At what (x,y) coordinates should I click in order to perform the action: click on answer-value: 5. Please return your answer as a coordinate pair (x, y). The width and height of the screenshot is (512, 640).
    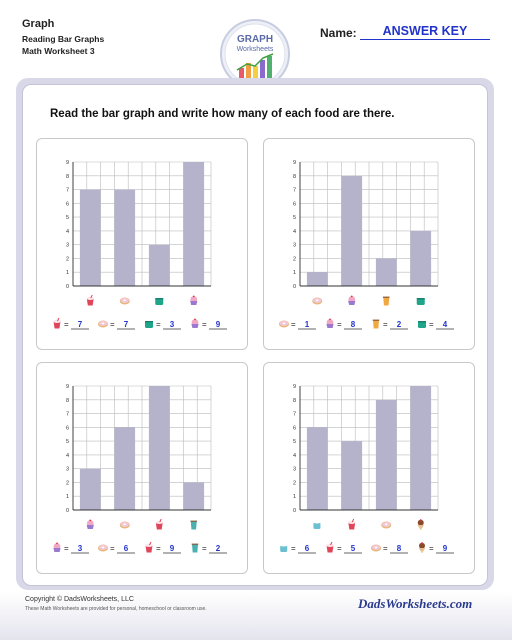
    Looking at the image, I should click on (353, 548).